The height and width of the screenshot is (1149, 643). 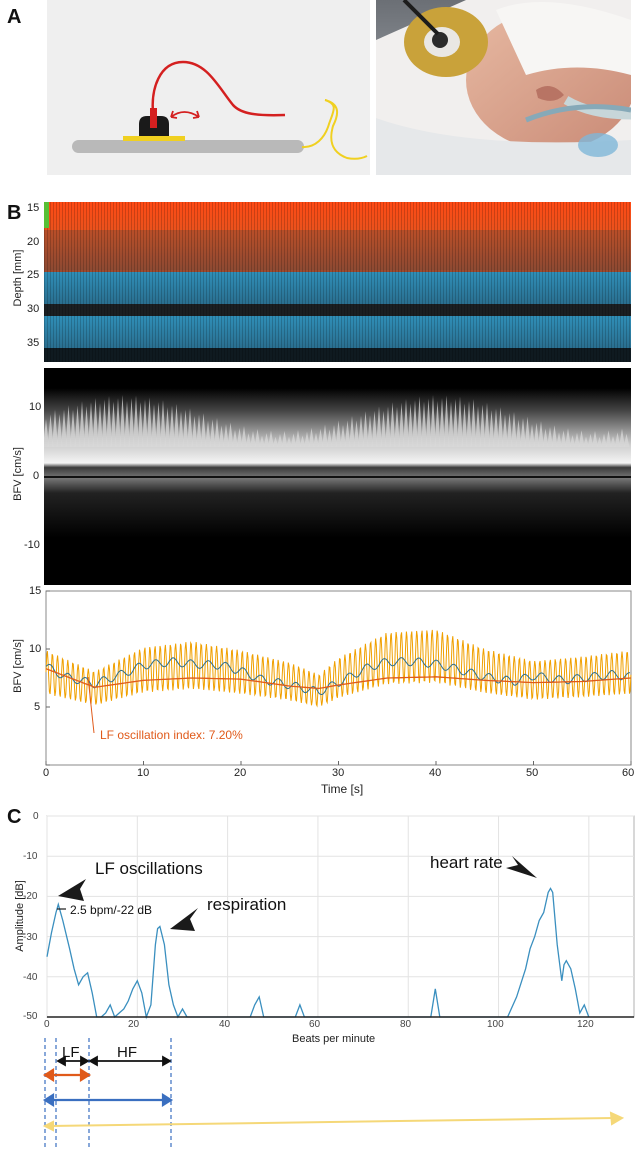 What do you see at coordinates (153, 118) in the screenshot?
I see `probe-connector` at bounding box center [153, 118].